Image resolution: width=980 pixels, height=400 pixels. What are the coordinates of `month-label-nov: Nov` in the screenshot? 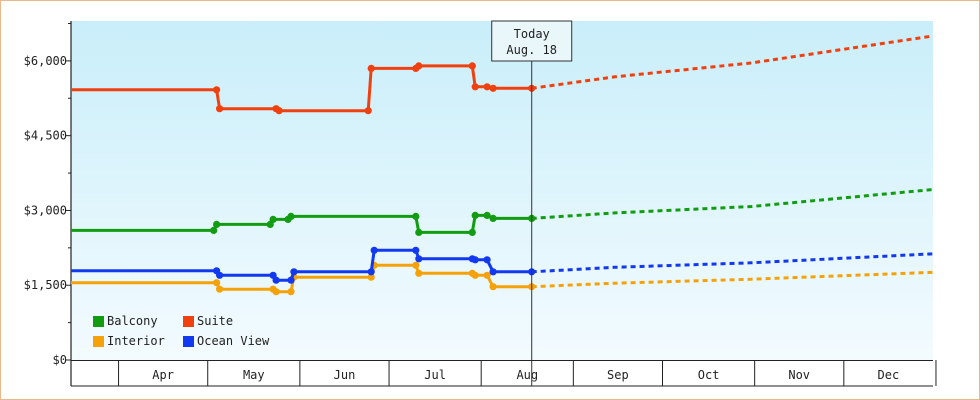 It's located at (799, 375).